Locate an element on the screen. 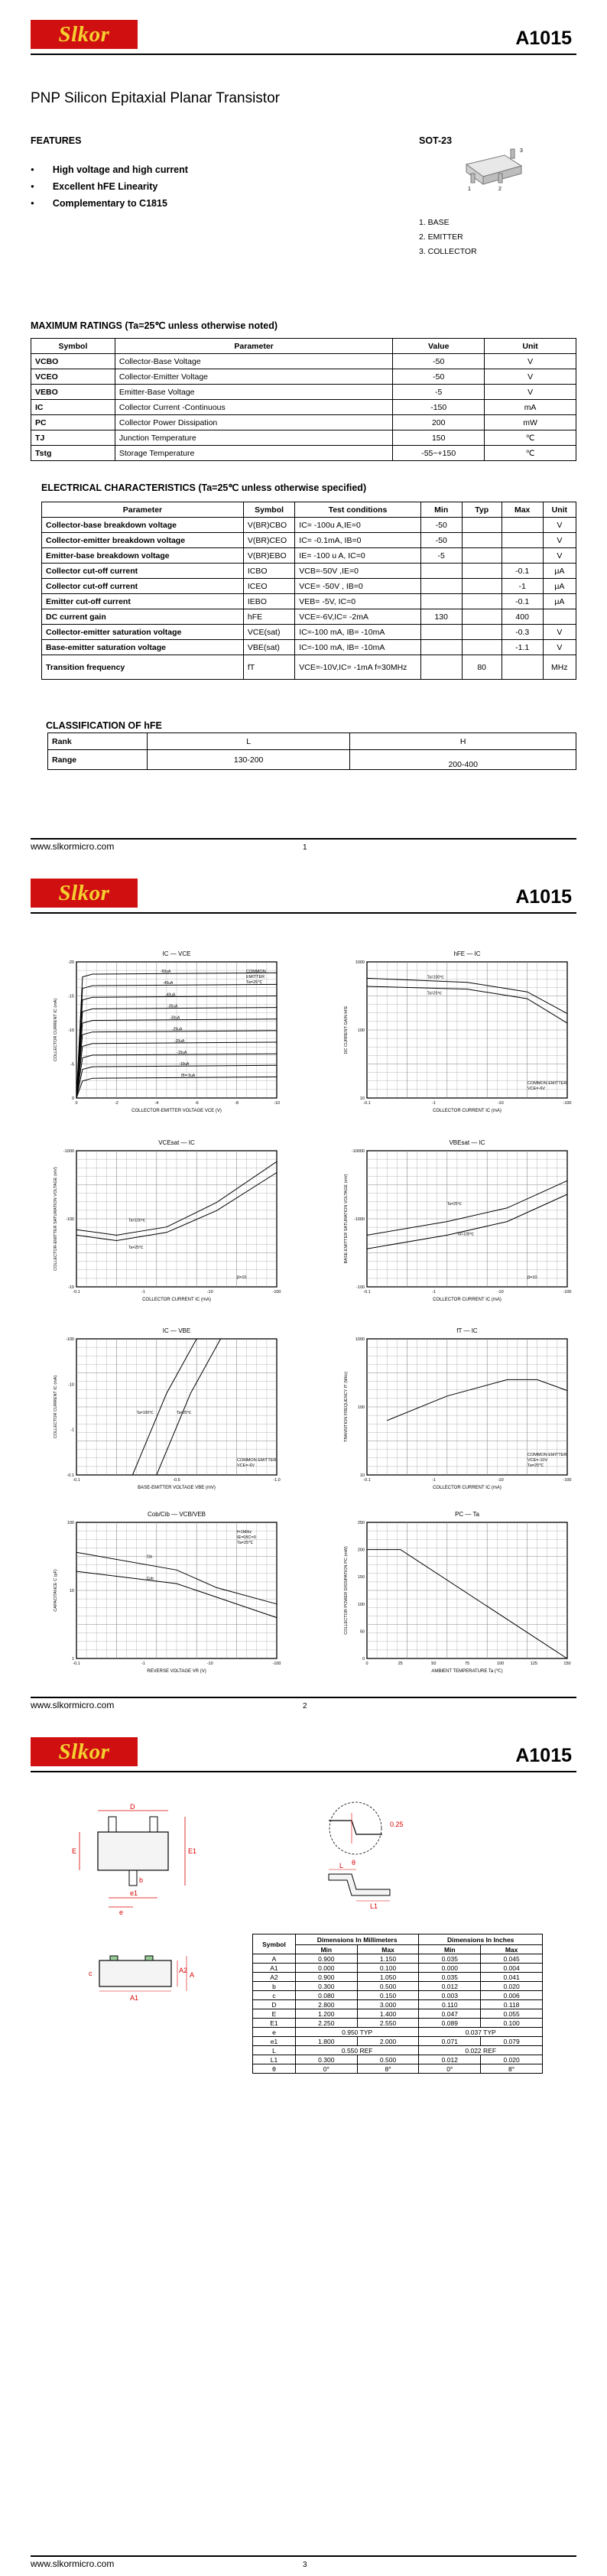 This screenshot has width=607, height=2576. y-axis-label: COLLECTOR CURRENT IC (mA) is located at coordinates (56, 1407).